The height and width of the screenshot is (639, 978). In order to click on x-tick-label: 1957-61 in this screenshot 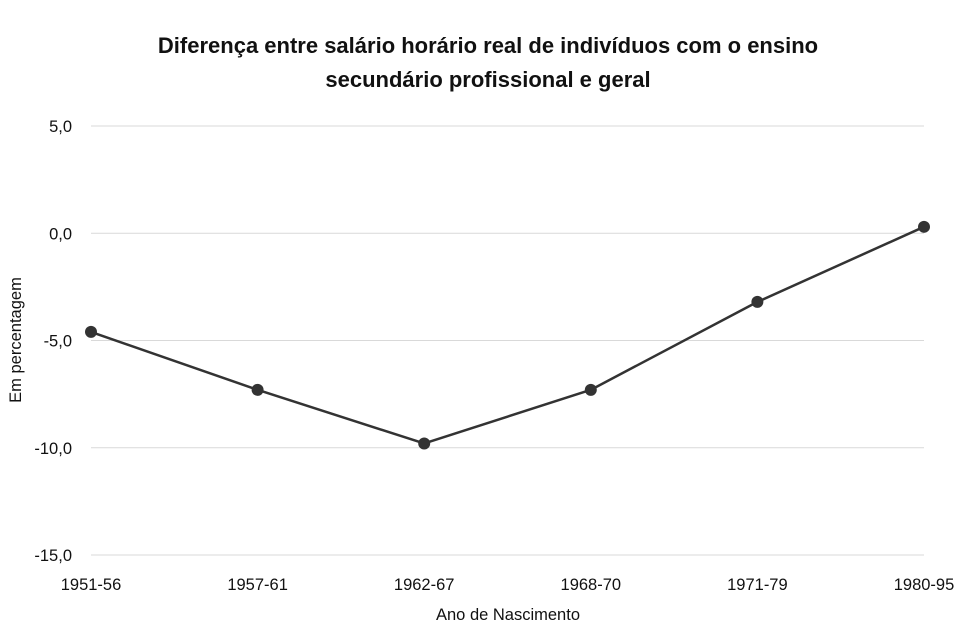, I will do `click(257, 585)`.